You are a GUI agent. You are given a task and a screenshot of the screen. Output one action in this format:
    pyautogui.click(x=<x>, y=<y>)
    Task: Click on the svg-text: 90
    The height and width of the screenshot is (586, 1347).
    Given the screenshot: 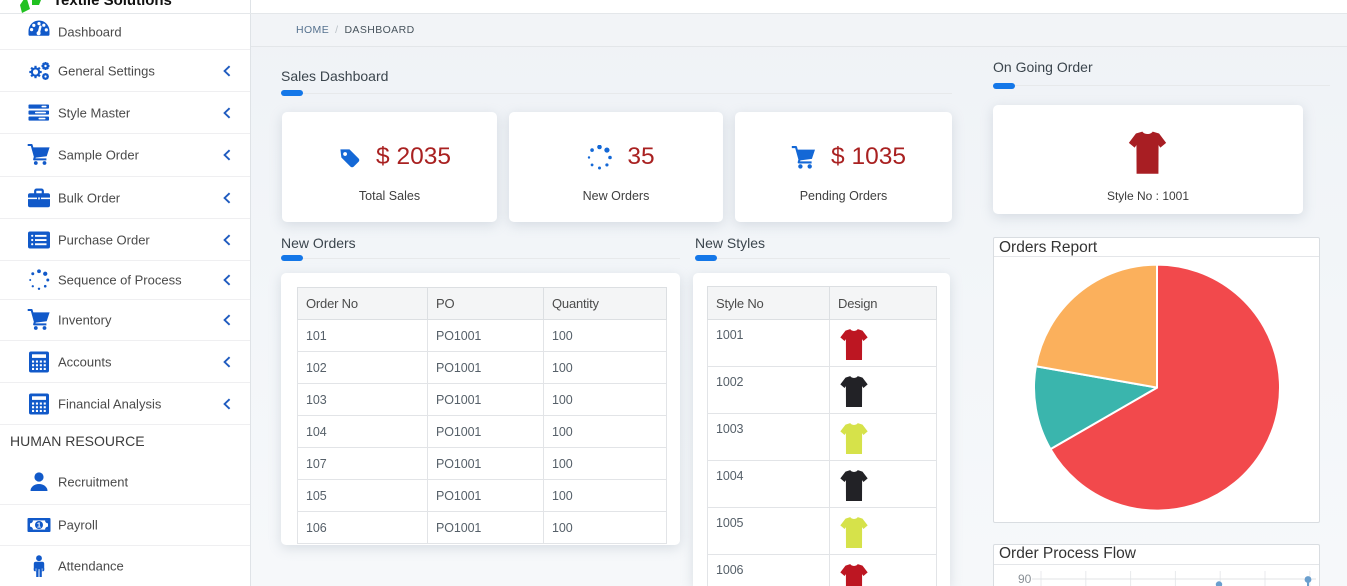 What is the action you would take?
    pyautogui.click(x=1025, y=579)
    